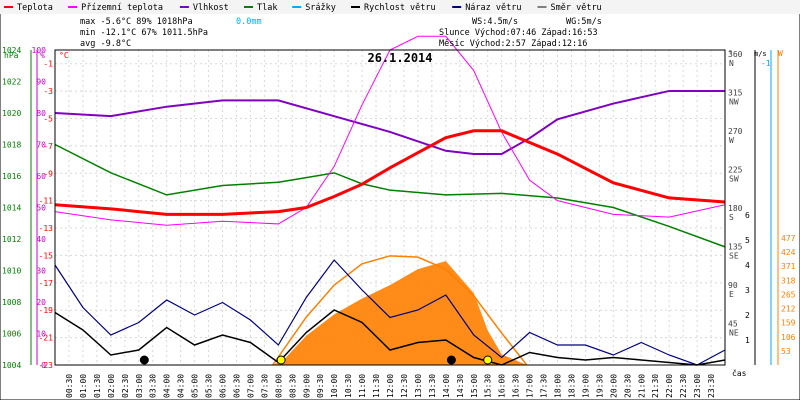  Describe the element at coordinates (739, 373) in the screenshot. I see `x-axis-label: čas` at that location.